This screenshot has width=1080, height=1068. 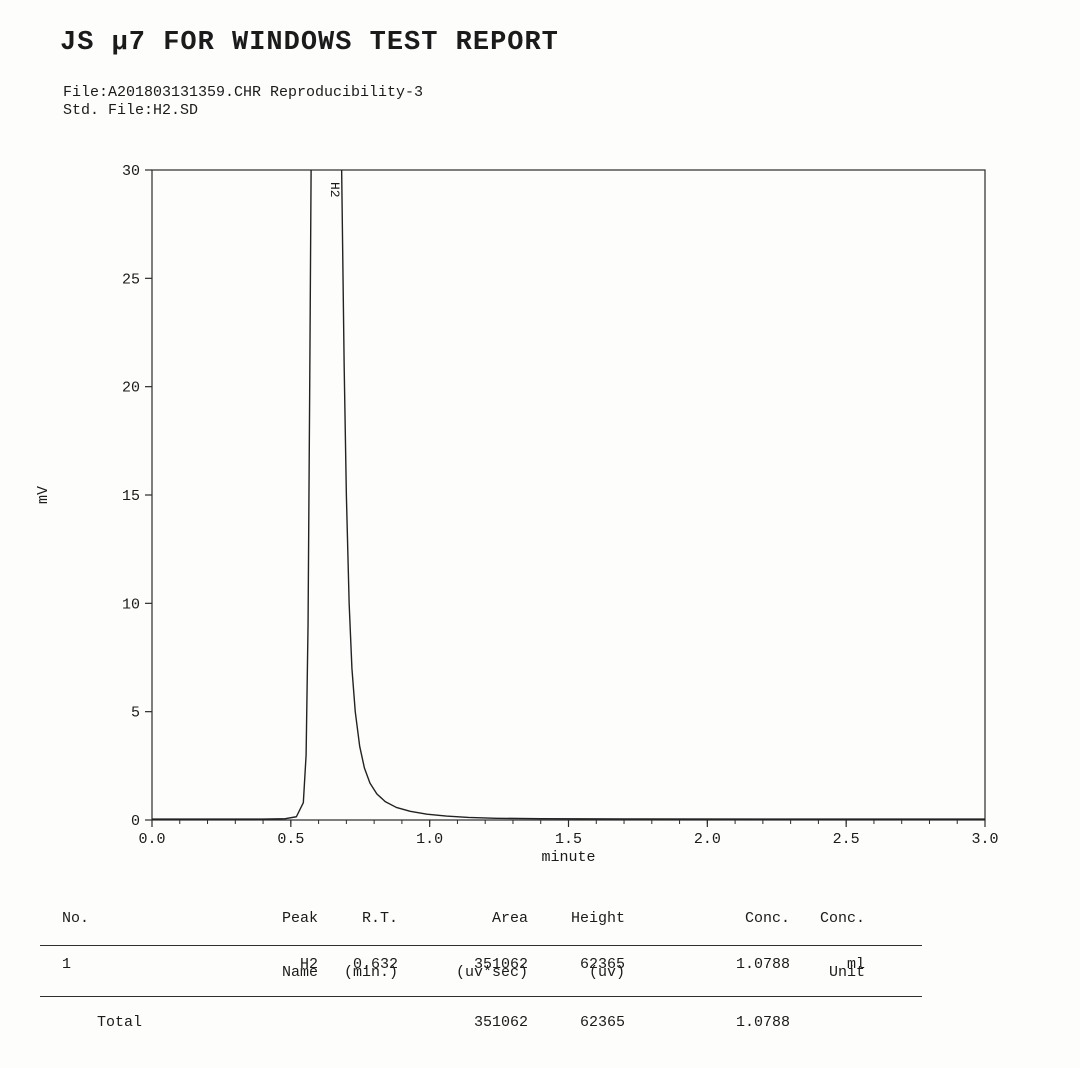 I want to click on x-tick-label: 2.0, so click(x=707, y=839).